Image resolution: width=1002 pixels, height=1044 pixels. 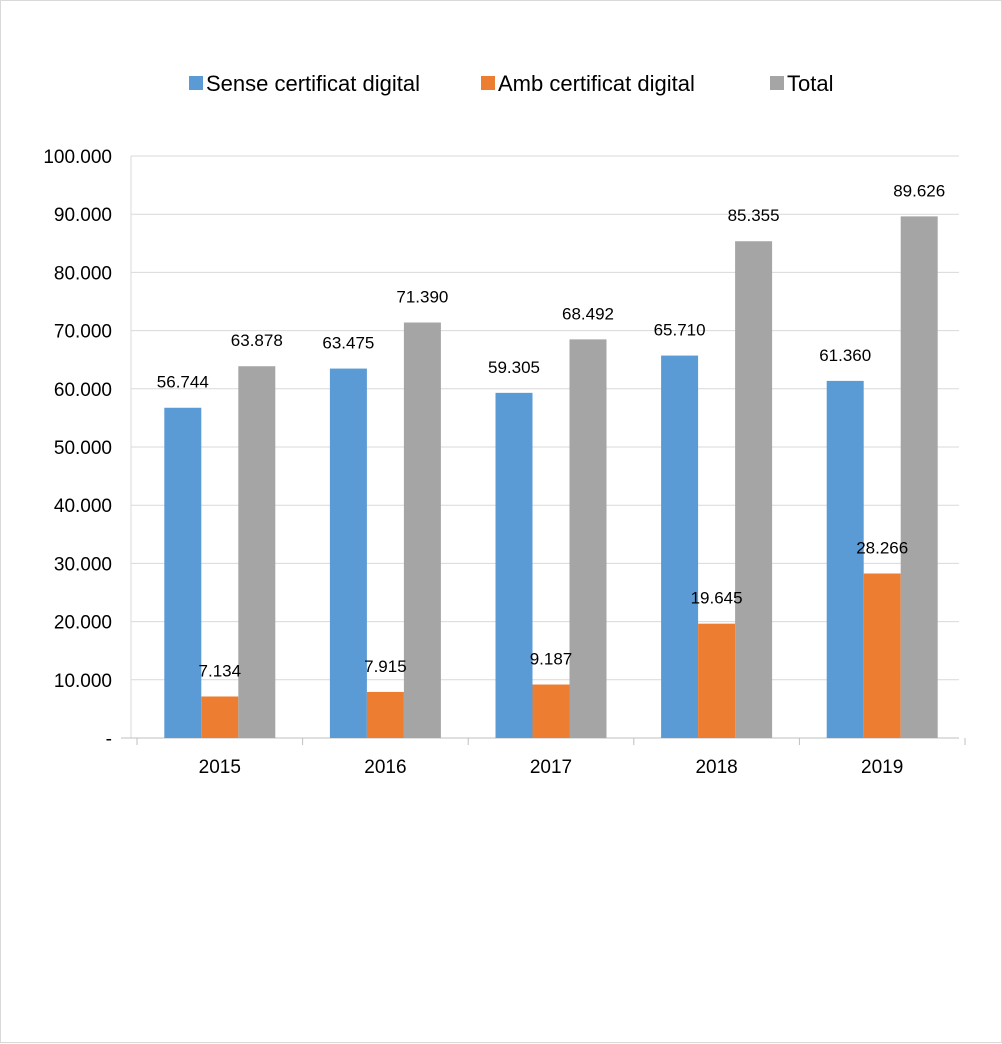 I want to click on y-tick-label: 20.000, so click(x=83, y=623).